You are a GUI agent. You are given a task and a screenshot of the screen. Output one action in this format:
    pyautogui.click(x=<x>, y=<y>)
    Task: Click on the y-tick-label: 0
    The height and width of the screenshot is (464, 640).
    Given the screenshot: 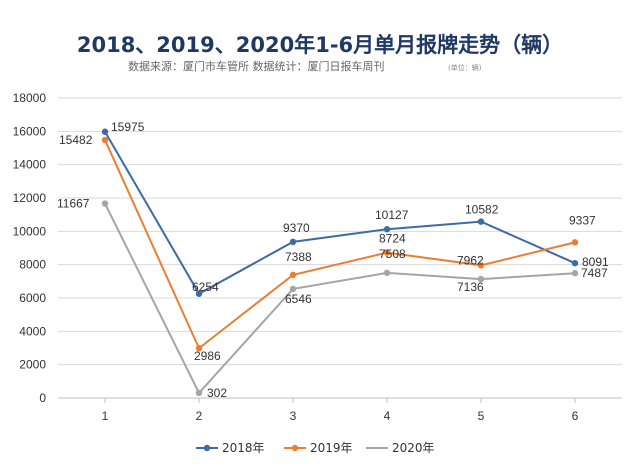 What is the action you would take?
    pyautogui.click(x=42, y=398)
    